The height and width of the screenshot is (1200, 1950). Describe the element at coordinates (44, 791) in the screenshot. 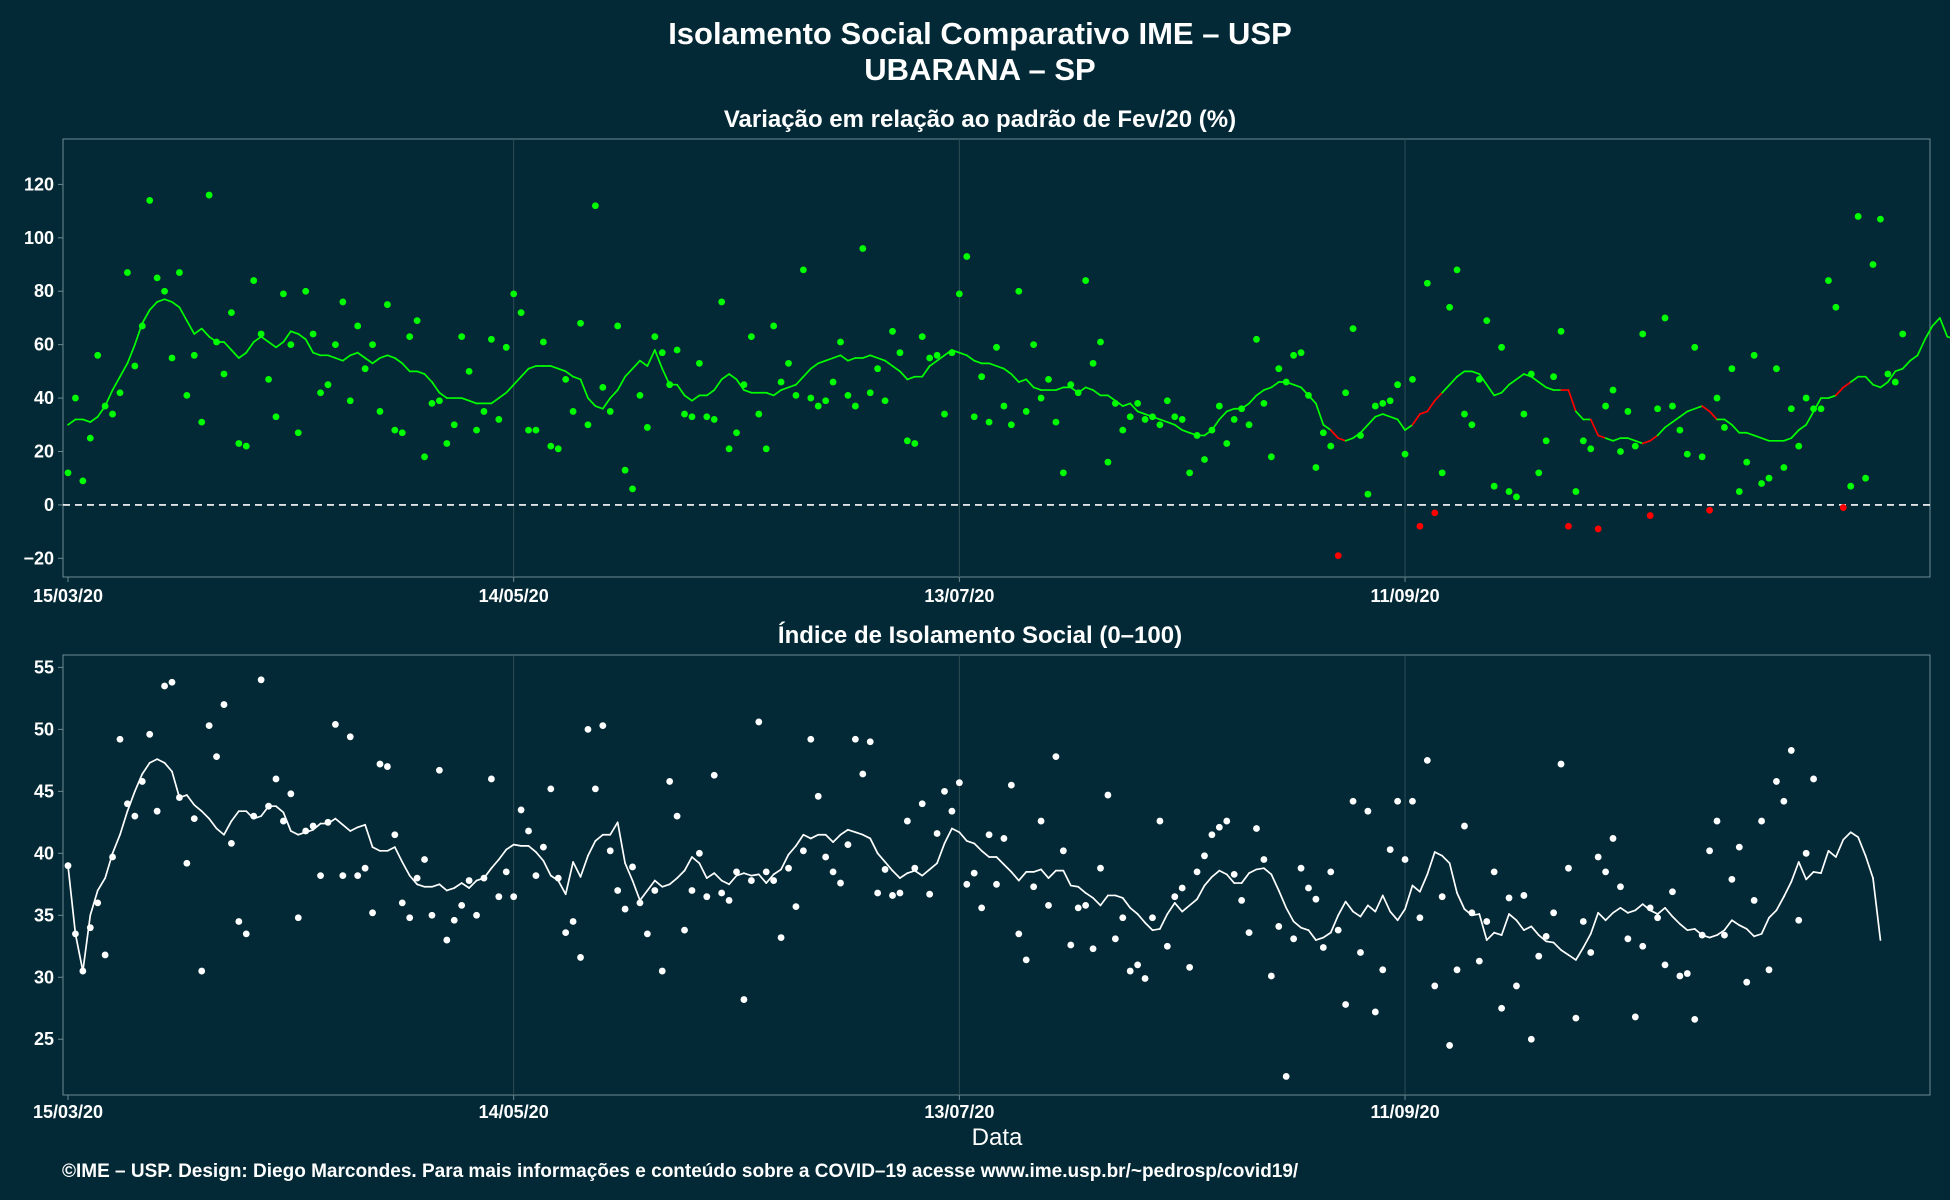

I see `bottom-y-tick-label: 45` at that location.